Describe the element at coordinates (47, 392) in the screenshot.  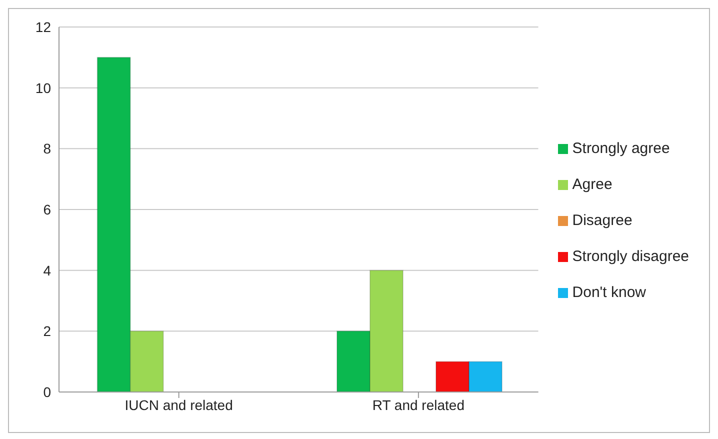
I see `y-tick-label: 0` at that location.